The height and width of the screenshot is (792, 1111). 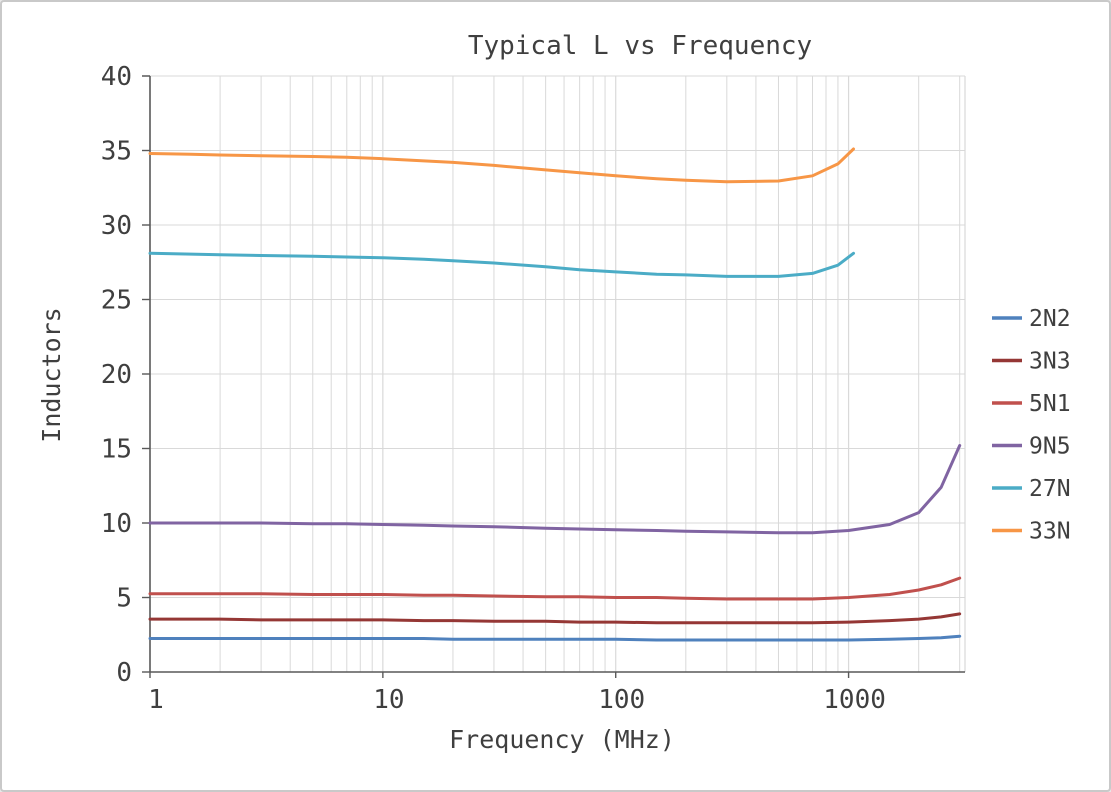 I want to click on y-tick-label: 35, so click(x=116, y=152).